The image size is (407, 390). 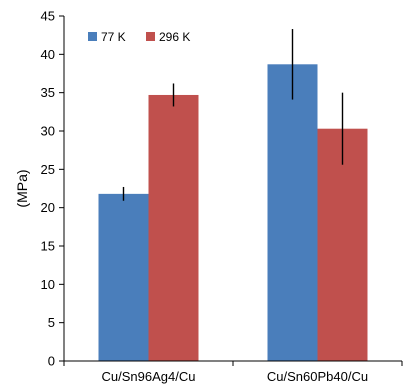 I want to click on y-tick-label: 30, so click(x=48, y=131).